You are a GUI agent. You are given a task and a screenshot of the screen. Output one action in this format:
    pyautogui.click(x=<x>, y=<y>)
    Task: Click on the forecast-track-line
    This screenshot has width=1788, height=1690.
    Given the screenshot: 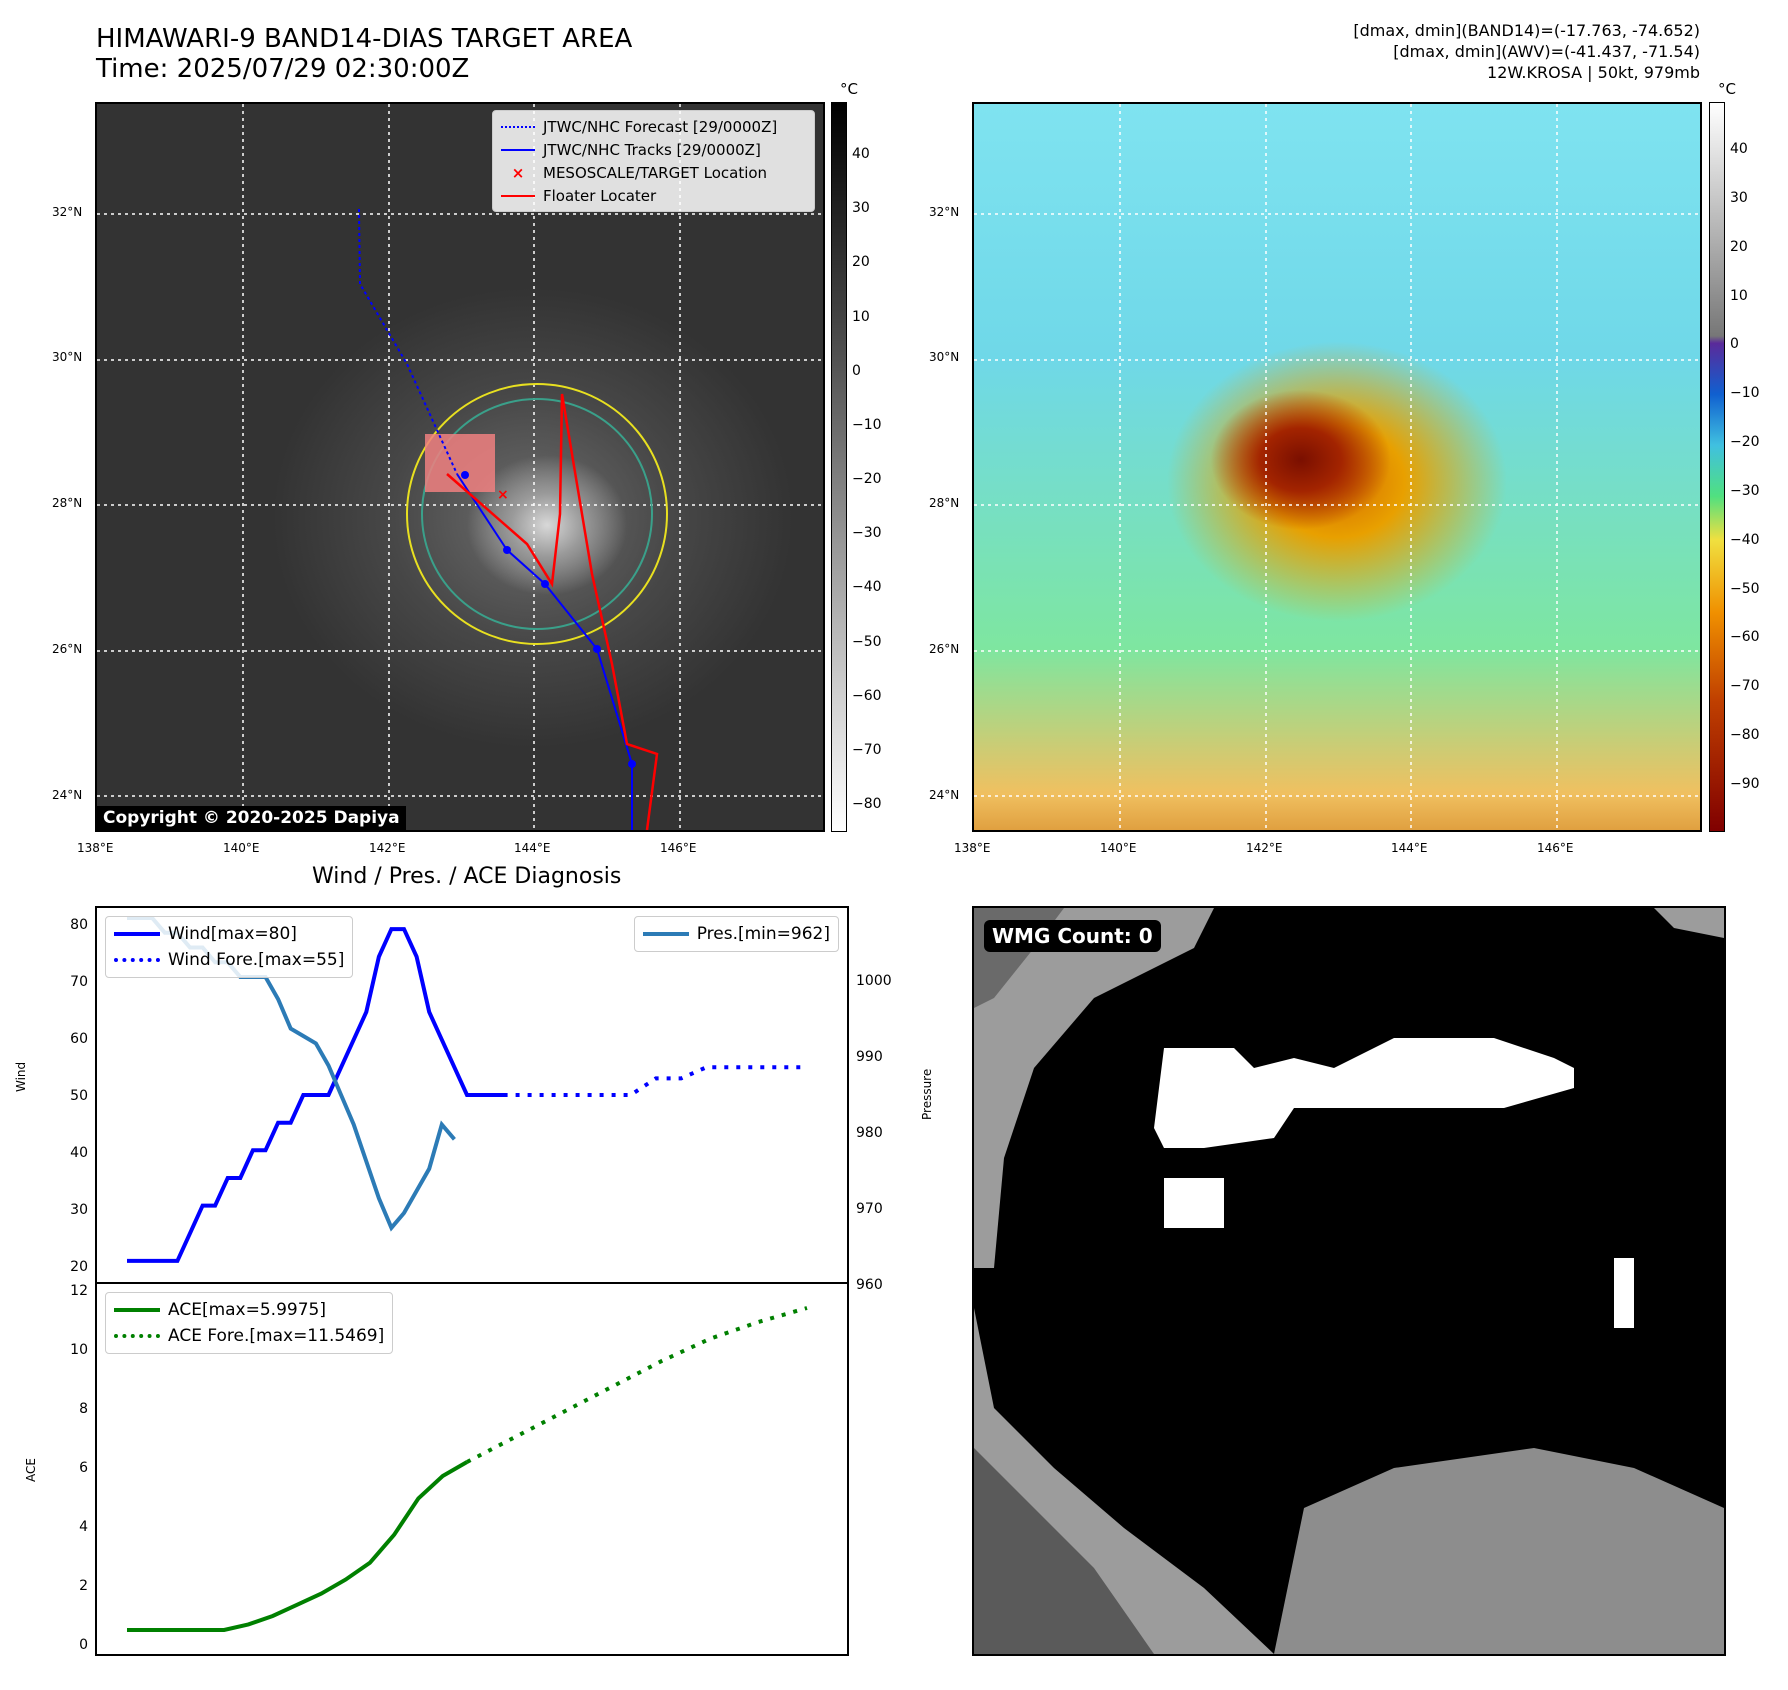 What is the action you would take?
    pyautogui.click(x=408, y=341)
    